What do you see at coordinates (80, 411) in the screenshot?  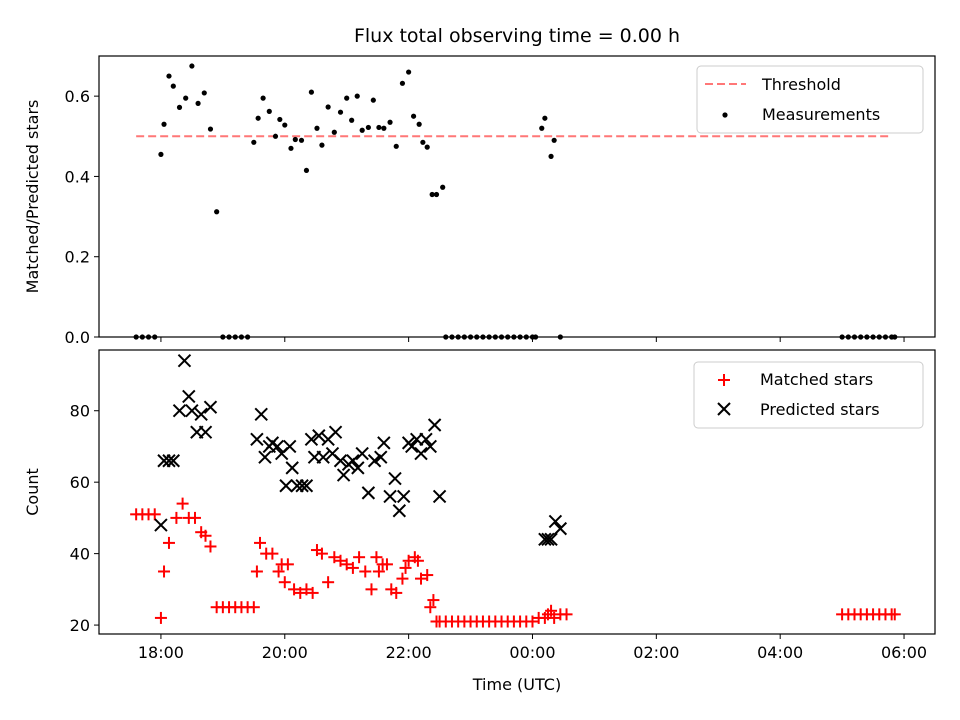 I see `y-tick-label: 80` at bounding box center [80, 411].